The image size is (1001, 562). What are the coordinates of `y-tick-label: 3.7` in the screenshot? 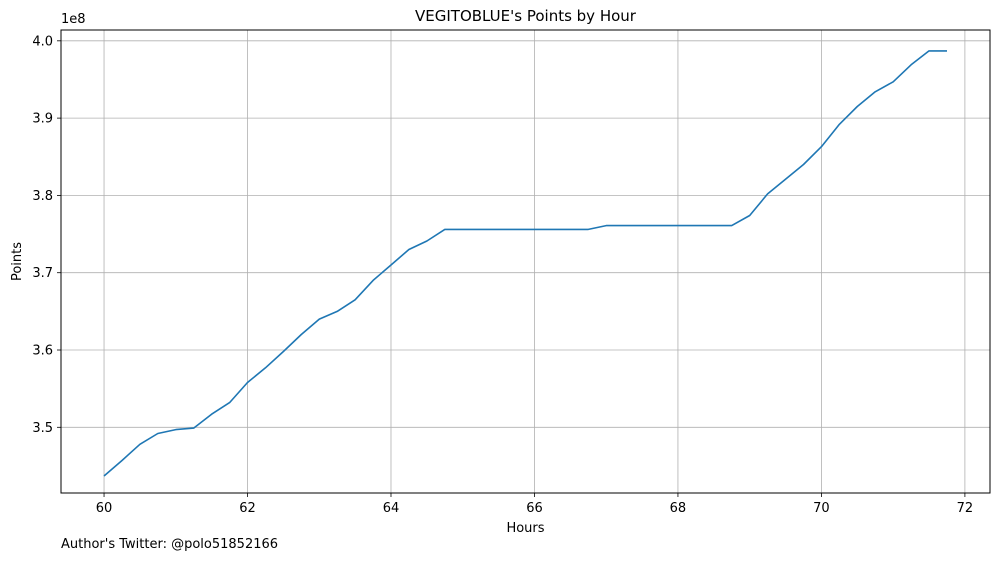 It's located at (42, 273).